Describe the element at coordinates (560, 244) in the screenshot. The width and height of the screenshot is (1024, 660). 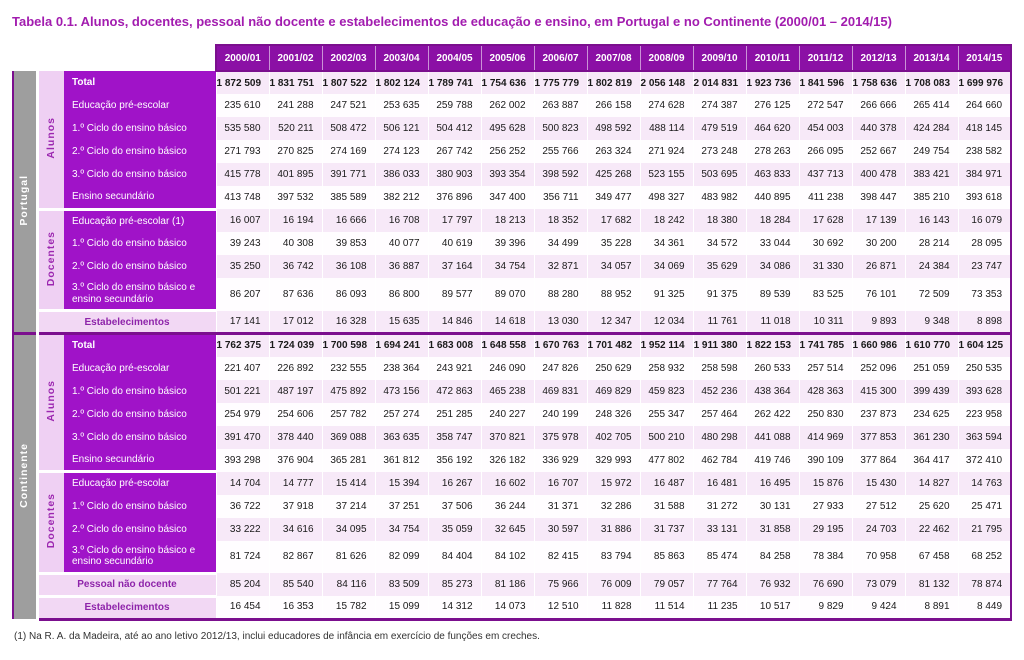
I see `data-cell: 34 499` at that location.